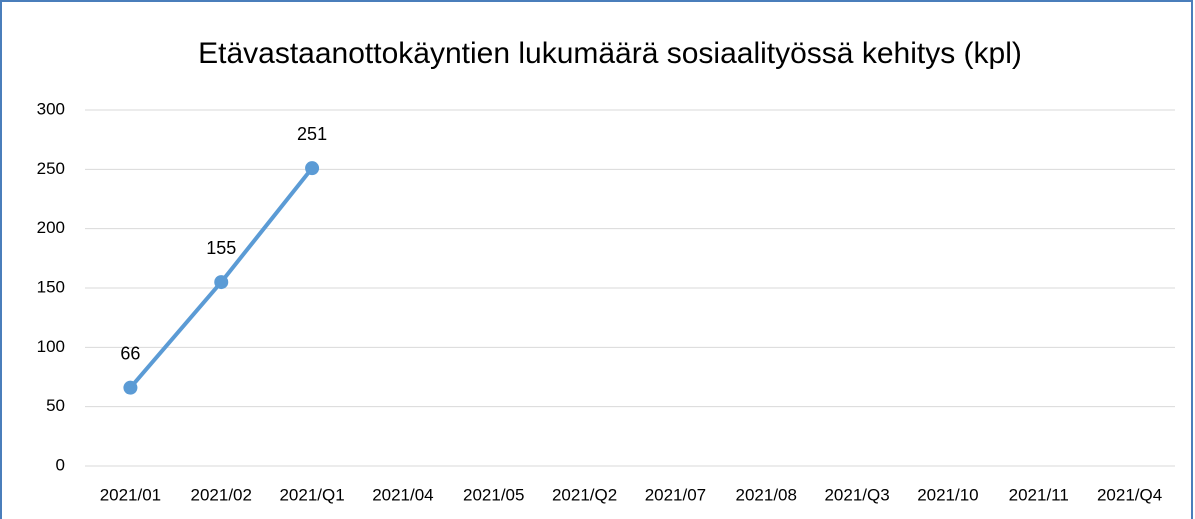 Image resolution: width=1195 pixels, height=519 pixels. I want to click on y-tick-label: 250, so click(51, 168).